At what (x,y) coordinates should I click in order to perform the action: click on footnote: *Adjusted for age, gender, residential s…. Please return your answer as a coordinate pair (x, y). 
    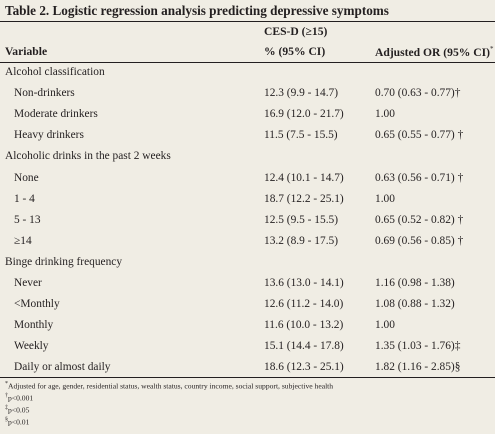
    Looking at the image, I should click on (169, 386).